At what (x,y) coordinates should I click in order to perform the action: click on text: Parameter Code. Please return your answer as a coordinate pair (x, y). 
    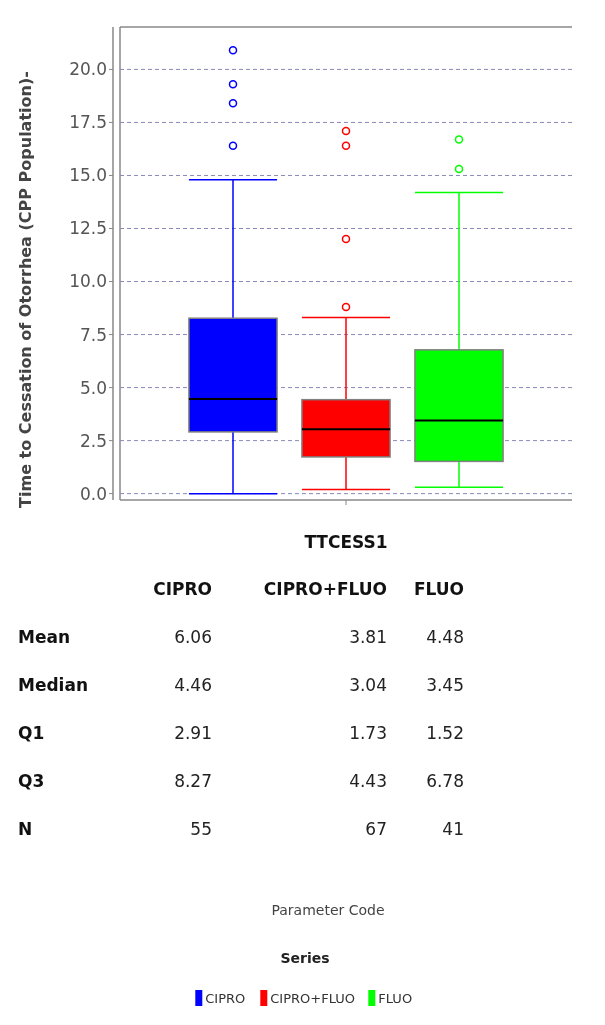
    Looking at the image, I should click on (328, 910).